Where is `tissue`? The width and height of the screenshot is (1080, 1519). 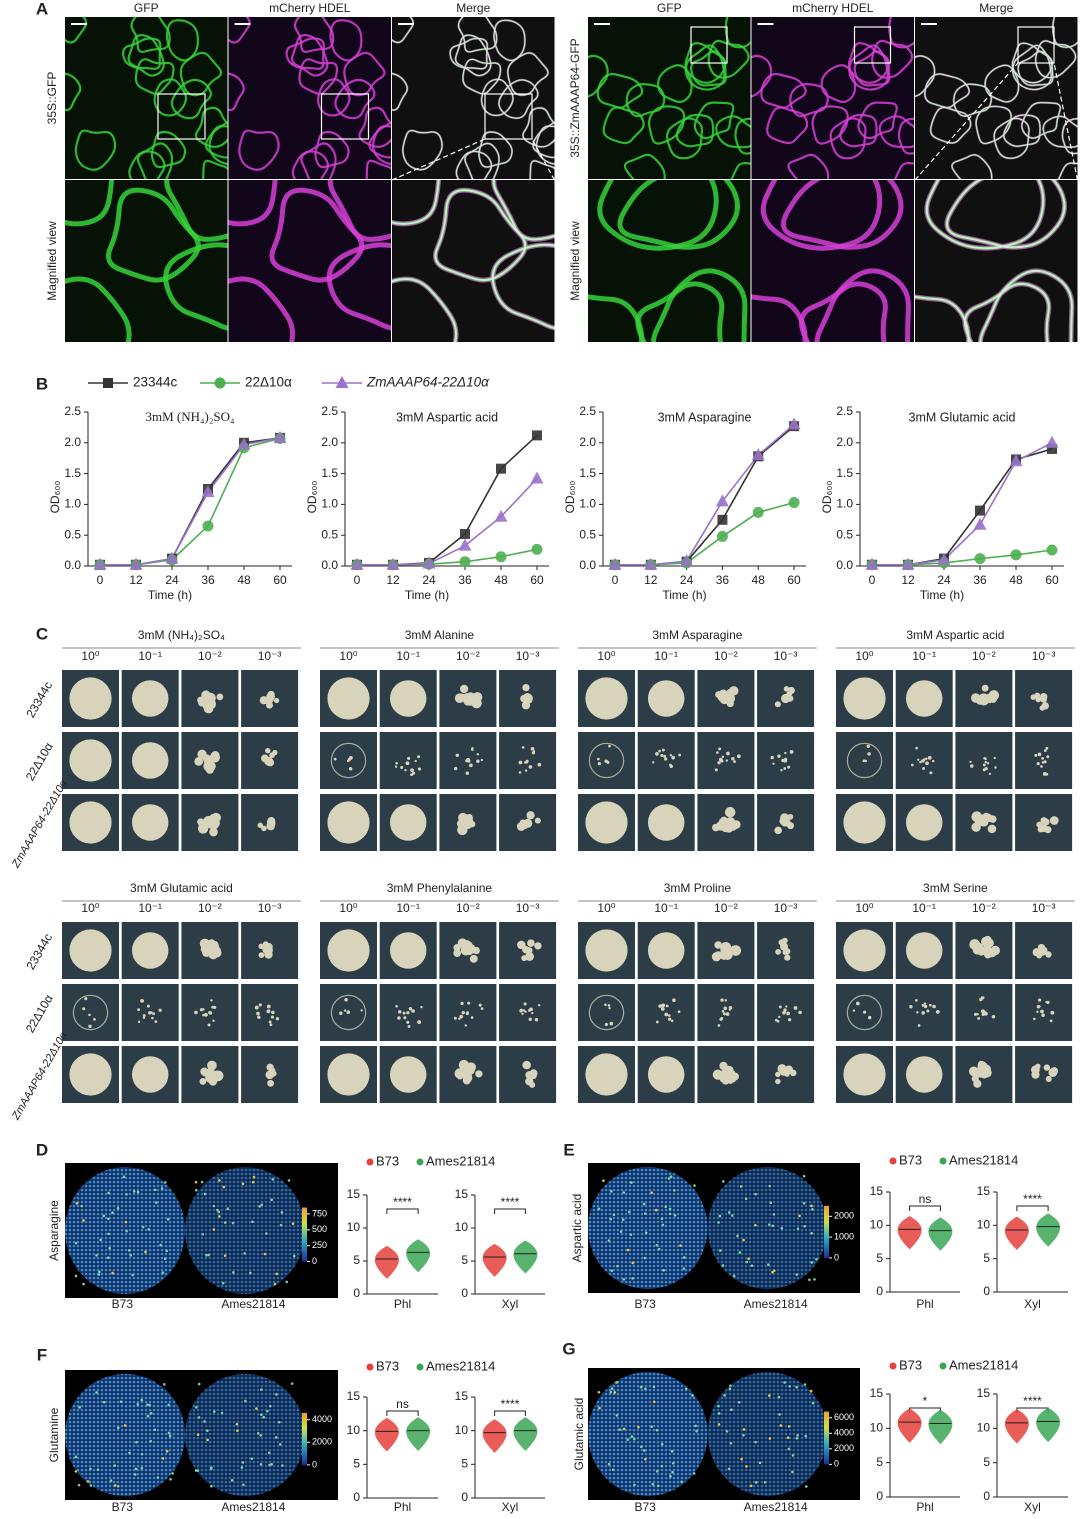 tissue is located at coordinates (648, 1434).